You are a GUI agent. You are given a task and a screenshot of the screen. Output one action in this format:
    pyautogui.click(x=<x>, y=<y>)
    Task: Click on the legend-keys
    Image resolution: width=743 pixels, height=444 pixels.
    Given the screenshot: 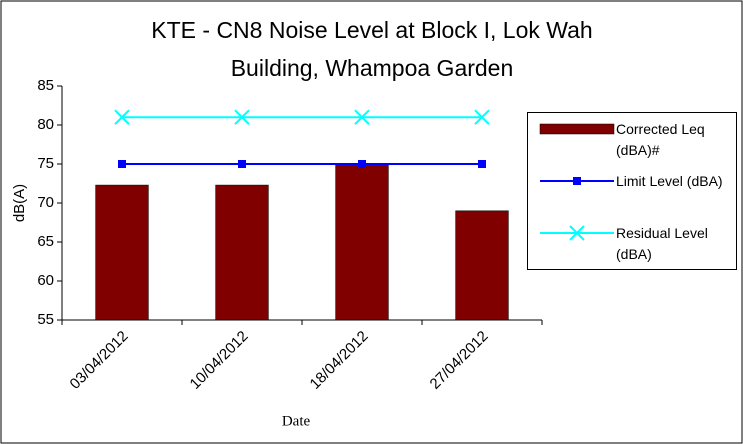 What is the action you would take?
    pyautogui.click(x=577, y=182)
    